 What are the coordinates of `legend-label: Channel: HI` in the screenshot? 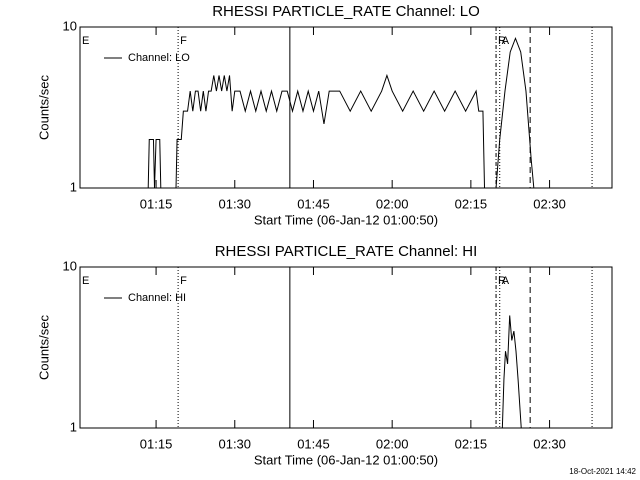 It's located at (157, 298).